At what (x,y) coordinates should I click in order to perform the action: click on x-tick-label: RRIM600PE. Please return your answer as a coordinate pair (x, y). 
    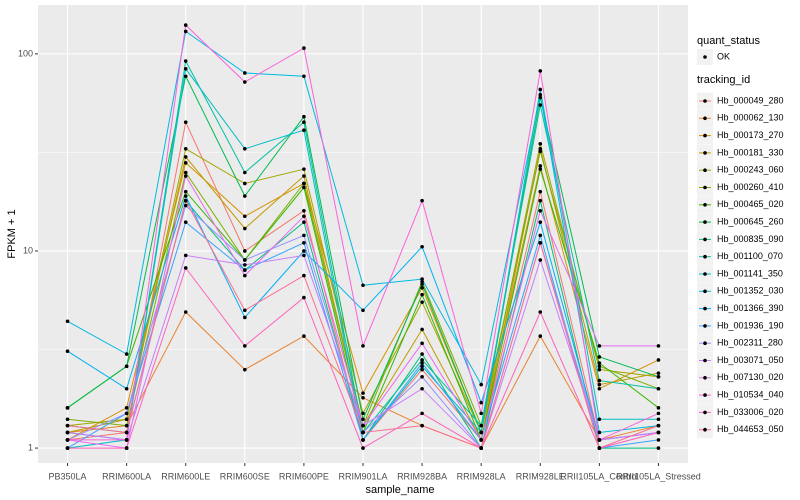
    Looking at the image, I should click on (304, 476).